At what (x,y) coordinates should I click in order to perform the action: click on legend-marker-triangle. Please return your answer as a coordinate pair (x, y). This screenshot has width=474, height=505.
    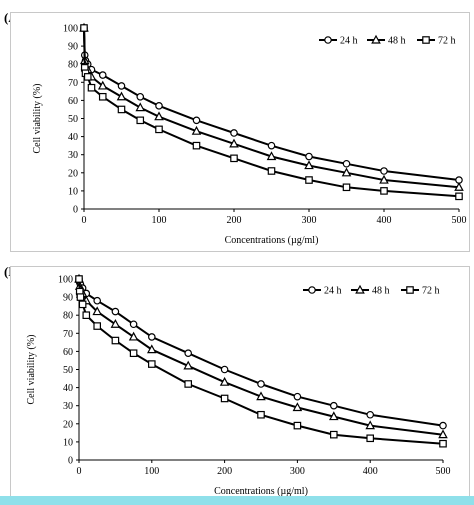
    Looking at the image, I should click on (360, 289).